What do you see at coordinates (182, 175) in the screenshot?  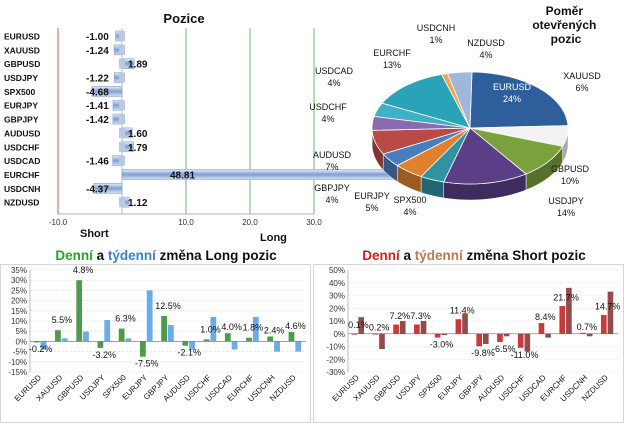 I see `positions-value-label: 48.81` at bounding box center [182, 175].